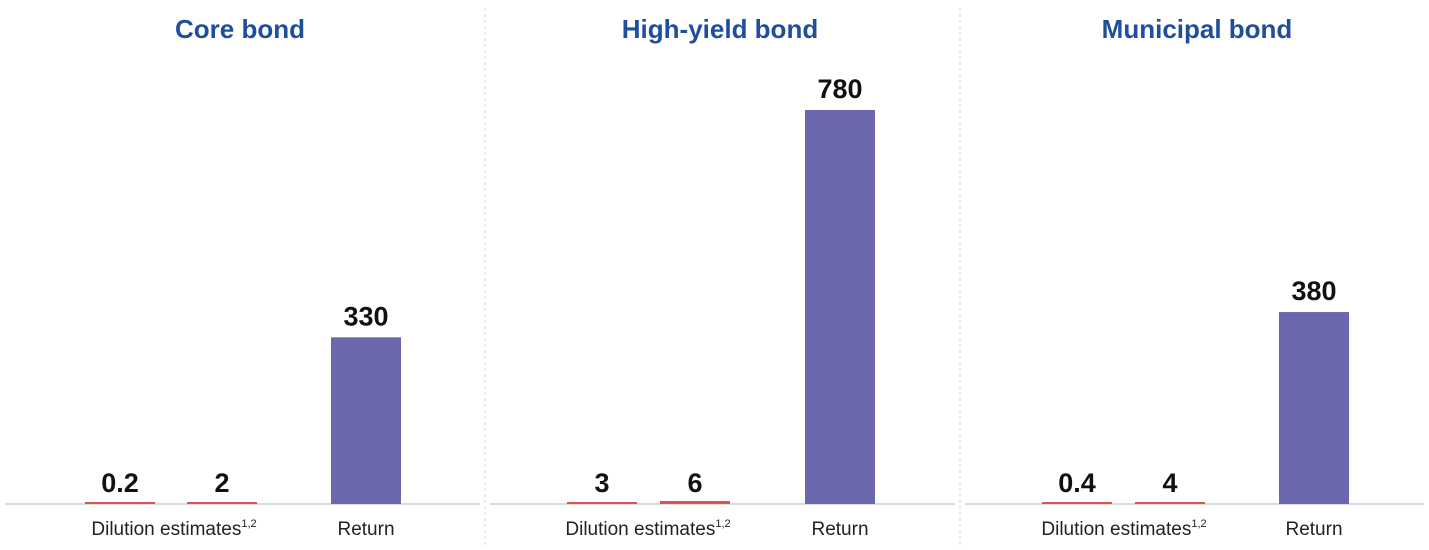  What do you see at coordinates (601, 483) in the screenshot?
I see `data-label: 3` at bounding box center [601, 483].